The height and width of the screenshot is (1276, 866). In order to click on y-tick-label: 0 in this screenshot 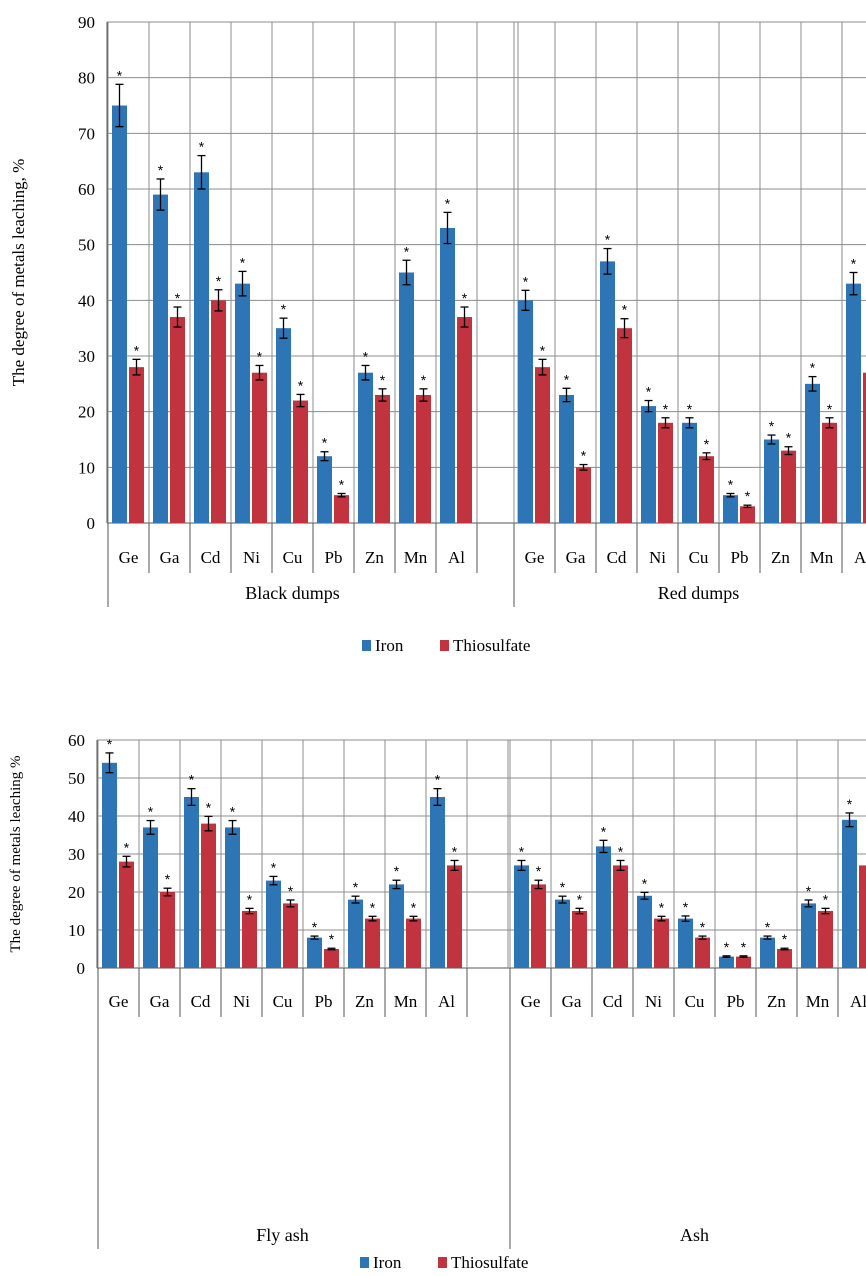, I will do `click(81, 968)`.